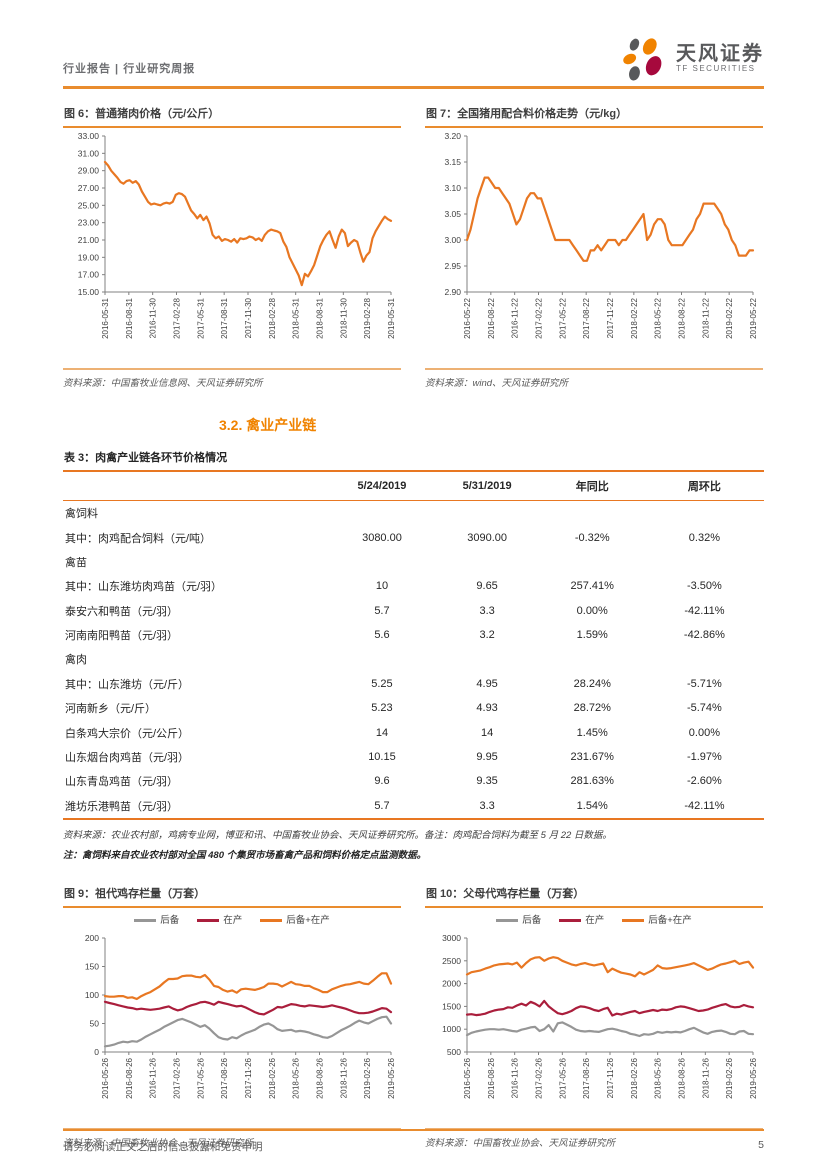  Describe the element at coordinates (89, 257) in the screenshot. I see `y-tick-label: 19.00` at that location.